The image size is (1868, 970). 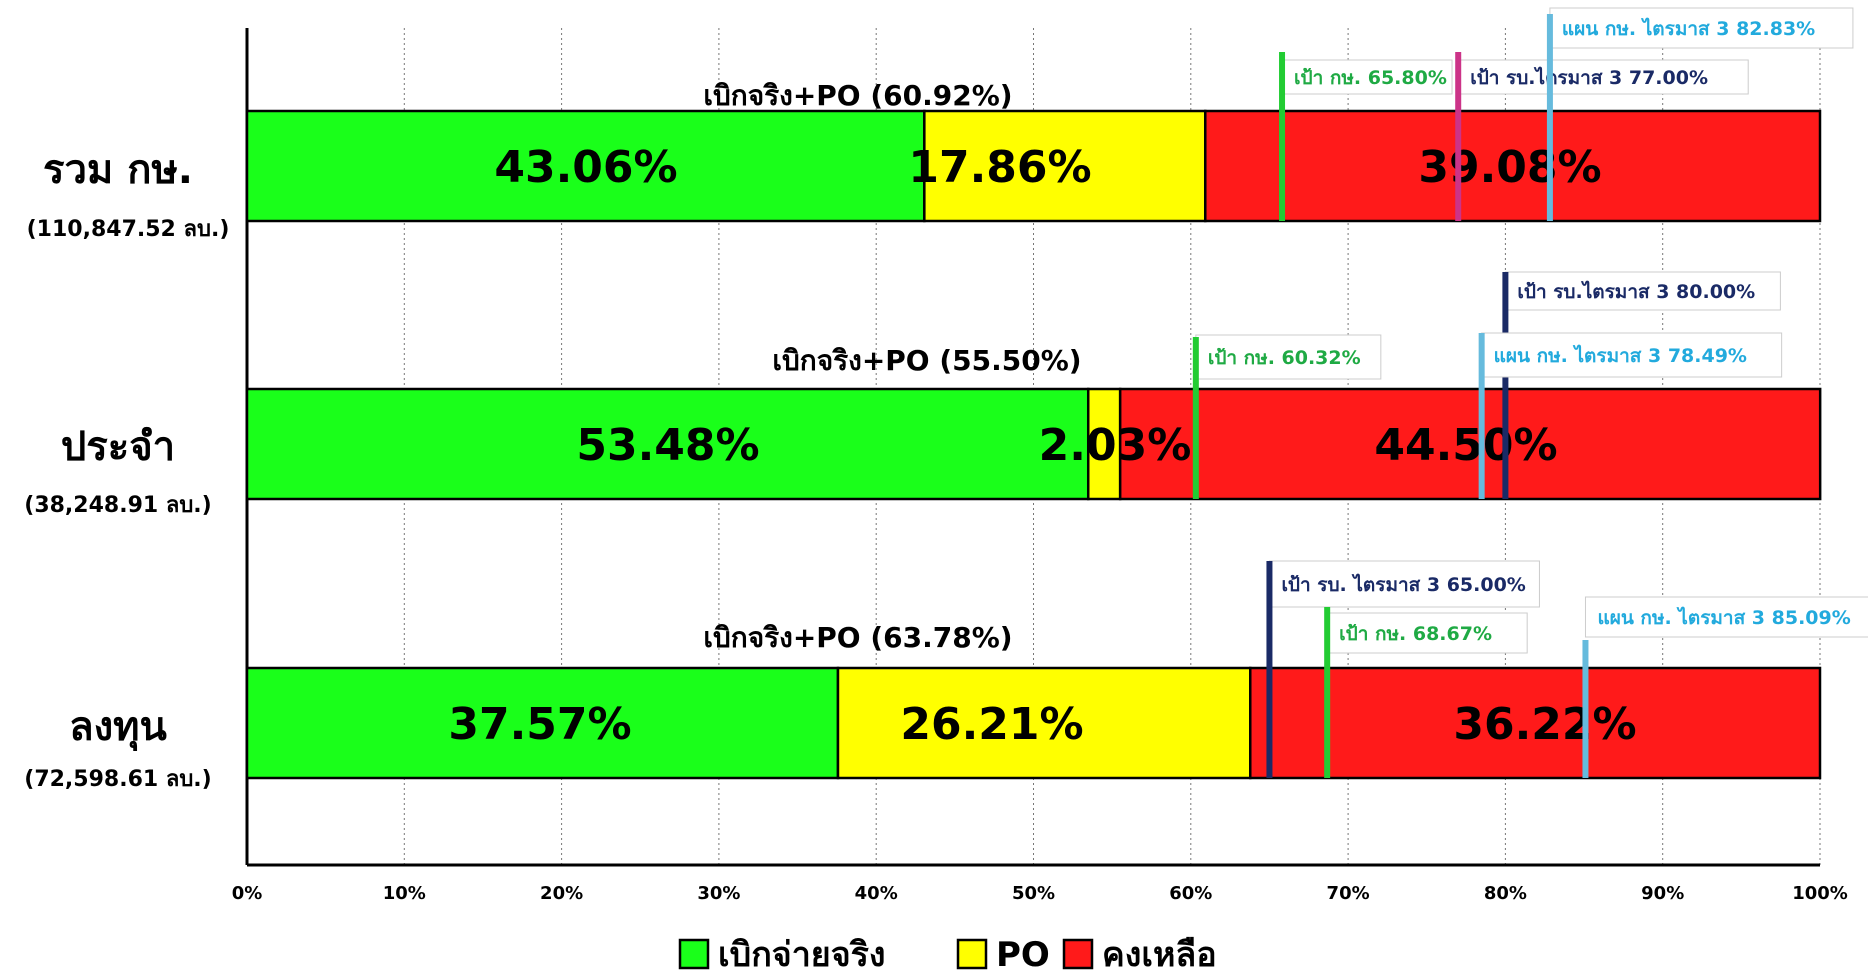 I want to click on x-tick-label: 100%, so click(x=1820, y=893).